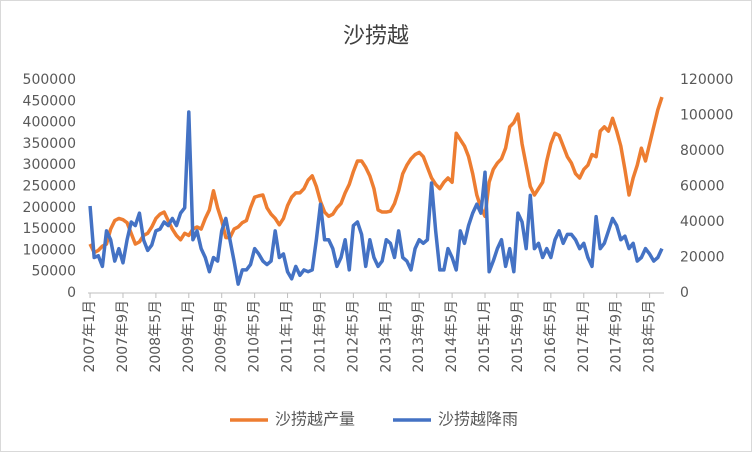  Describe the element at coordinates (71, 293) in the screenshot. I see `y-tick-label: 0` at that location.